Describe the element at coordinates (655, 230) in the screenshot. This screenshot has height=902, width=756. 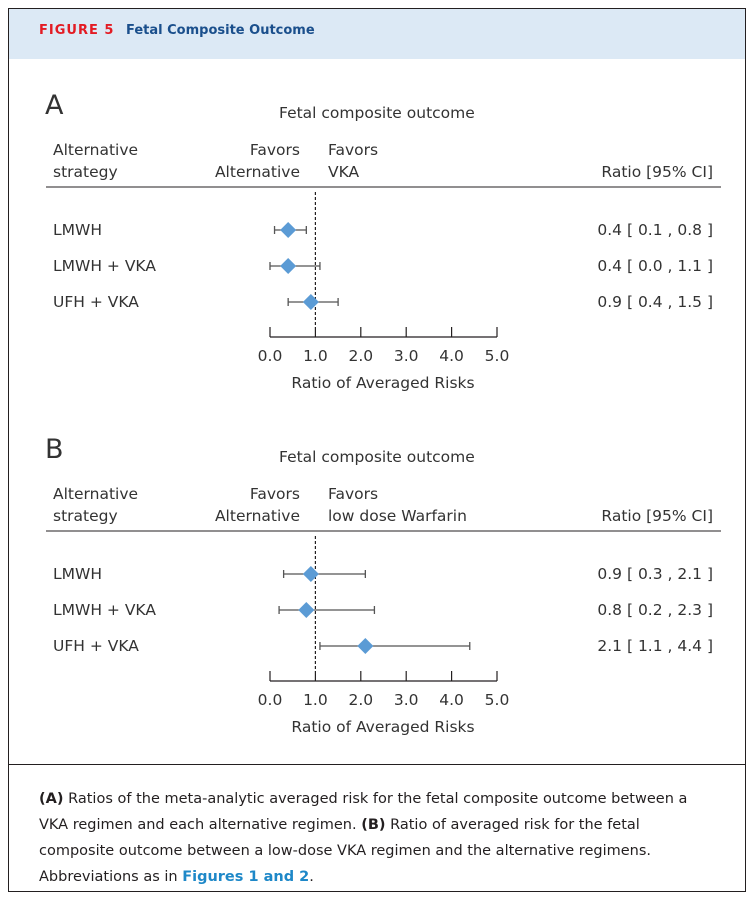
I see `panel-a-row-1-ratio: 0.4 [ 0.1 , 0.8 ]` at that location.